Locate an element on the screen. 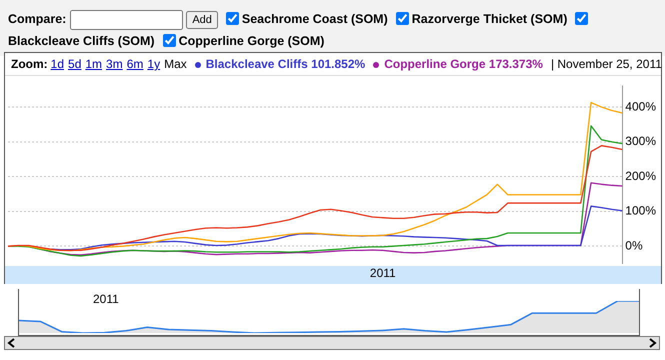 The width and height of the screenshot is (665, 360). text: Seachrome Coast (SOM) is located at coordinates (315, 19).